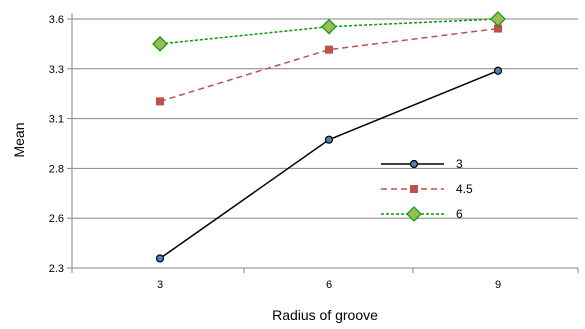 The height and width of the screenshot is (329, 585). I want to click on x-tick-label: 3, so click(160, 285).